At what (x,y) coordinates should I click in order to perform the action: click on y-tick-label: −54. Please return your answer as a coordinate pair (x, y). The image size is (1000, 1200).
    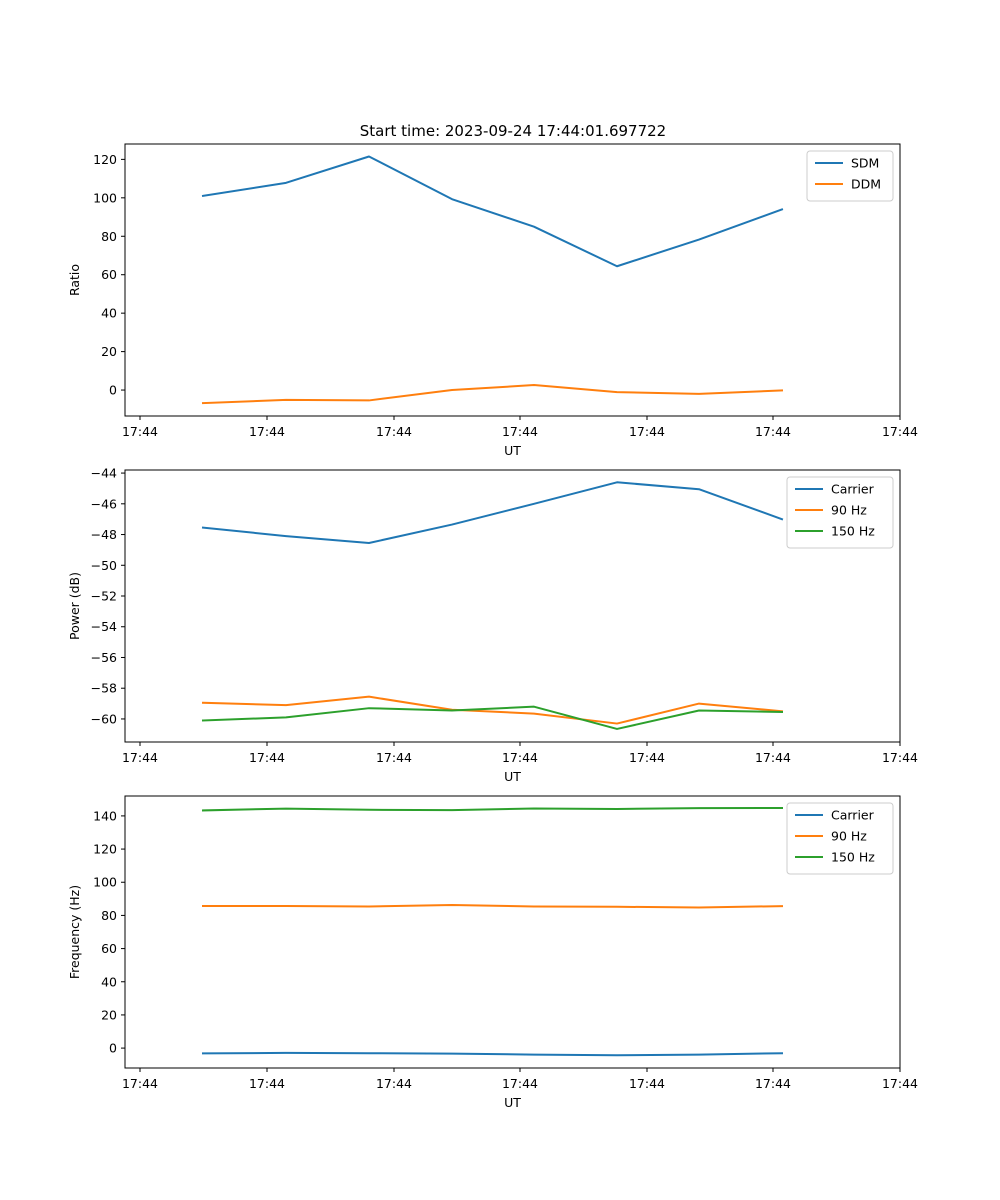
    Looking at the image, I should click on (104, 626).